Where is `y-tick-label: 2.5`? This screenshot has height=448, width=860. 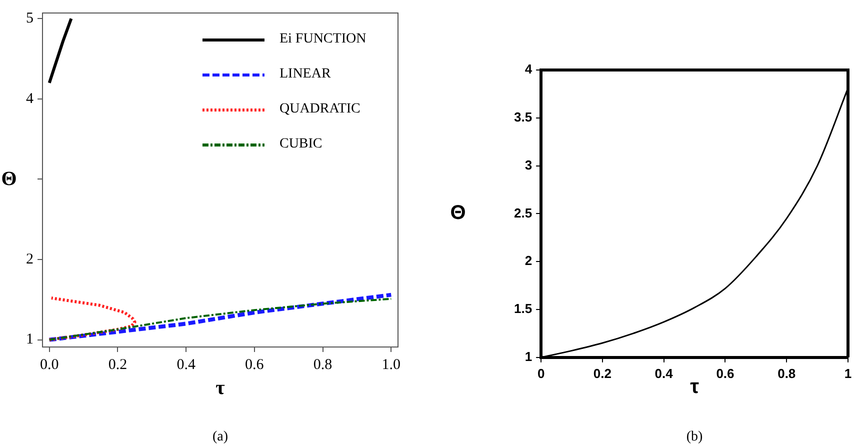
y-tick-label: 2.5 is located at coordinates (523, 212).